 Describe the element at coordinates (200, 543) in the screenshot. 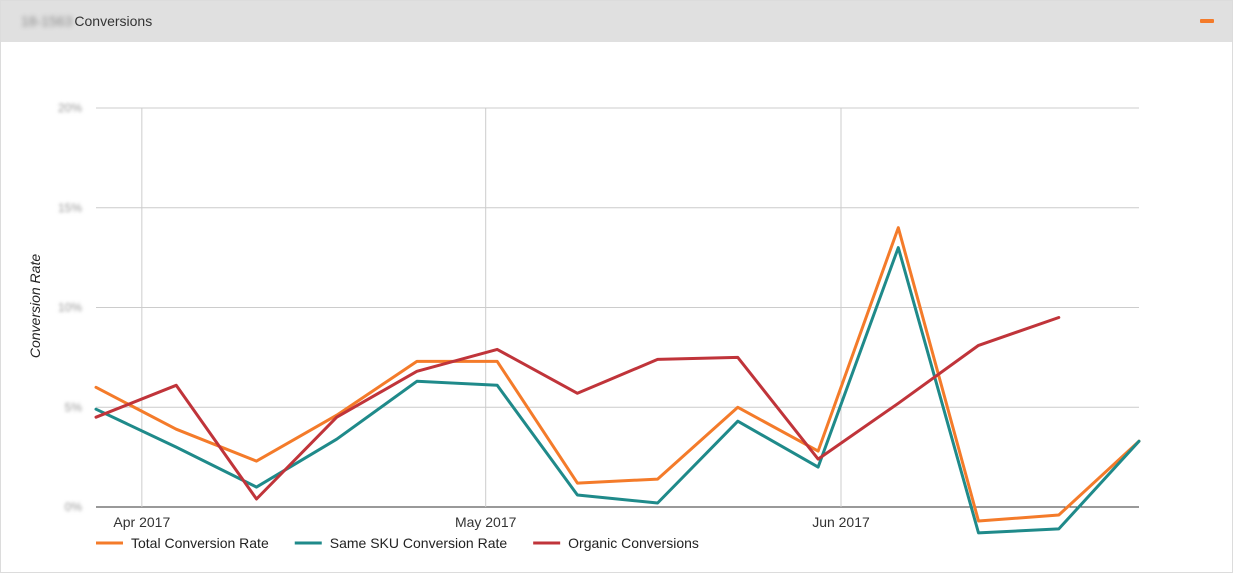

I see `legend-label: Total Conversion Rate` at that location.